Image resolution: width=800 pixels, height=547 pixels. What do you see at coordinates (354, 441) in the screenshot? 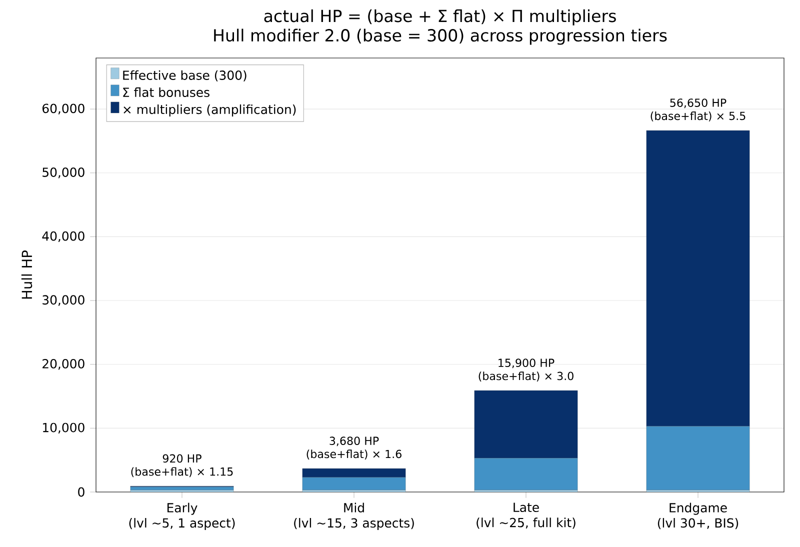
I see `total-label: 3,680 HP` at bounding box center [354, 441].